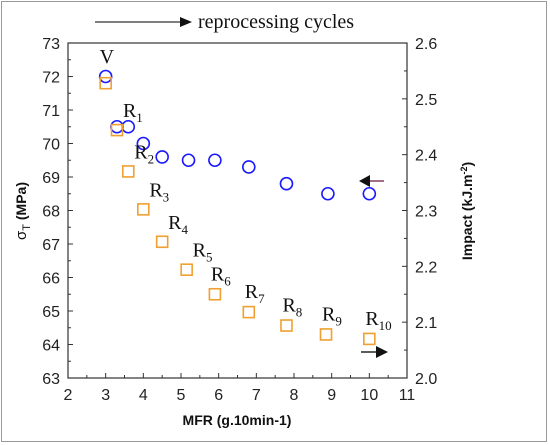 The image size is (550, 445). What do you see at coordinates (186, 22) in the screenshot?
I see `top-annotation-arrowhead` at bounding box center [186, 22].